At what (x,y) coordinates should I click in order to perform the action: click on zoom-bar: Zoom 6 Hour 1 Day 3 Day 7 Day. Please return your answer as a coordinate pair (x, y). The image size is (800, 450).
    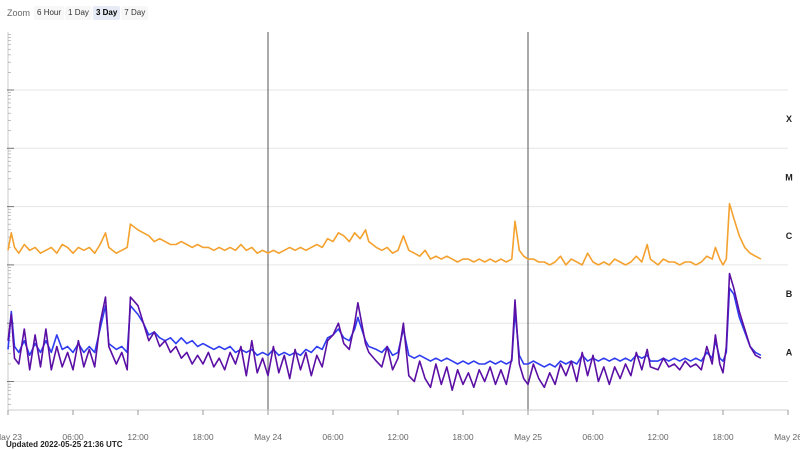
    Looking at the image, I should click on (78, 13).